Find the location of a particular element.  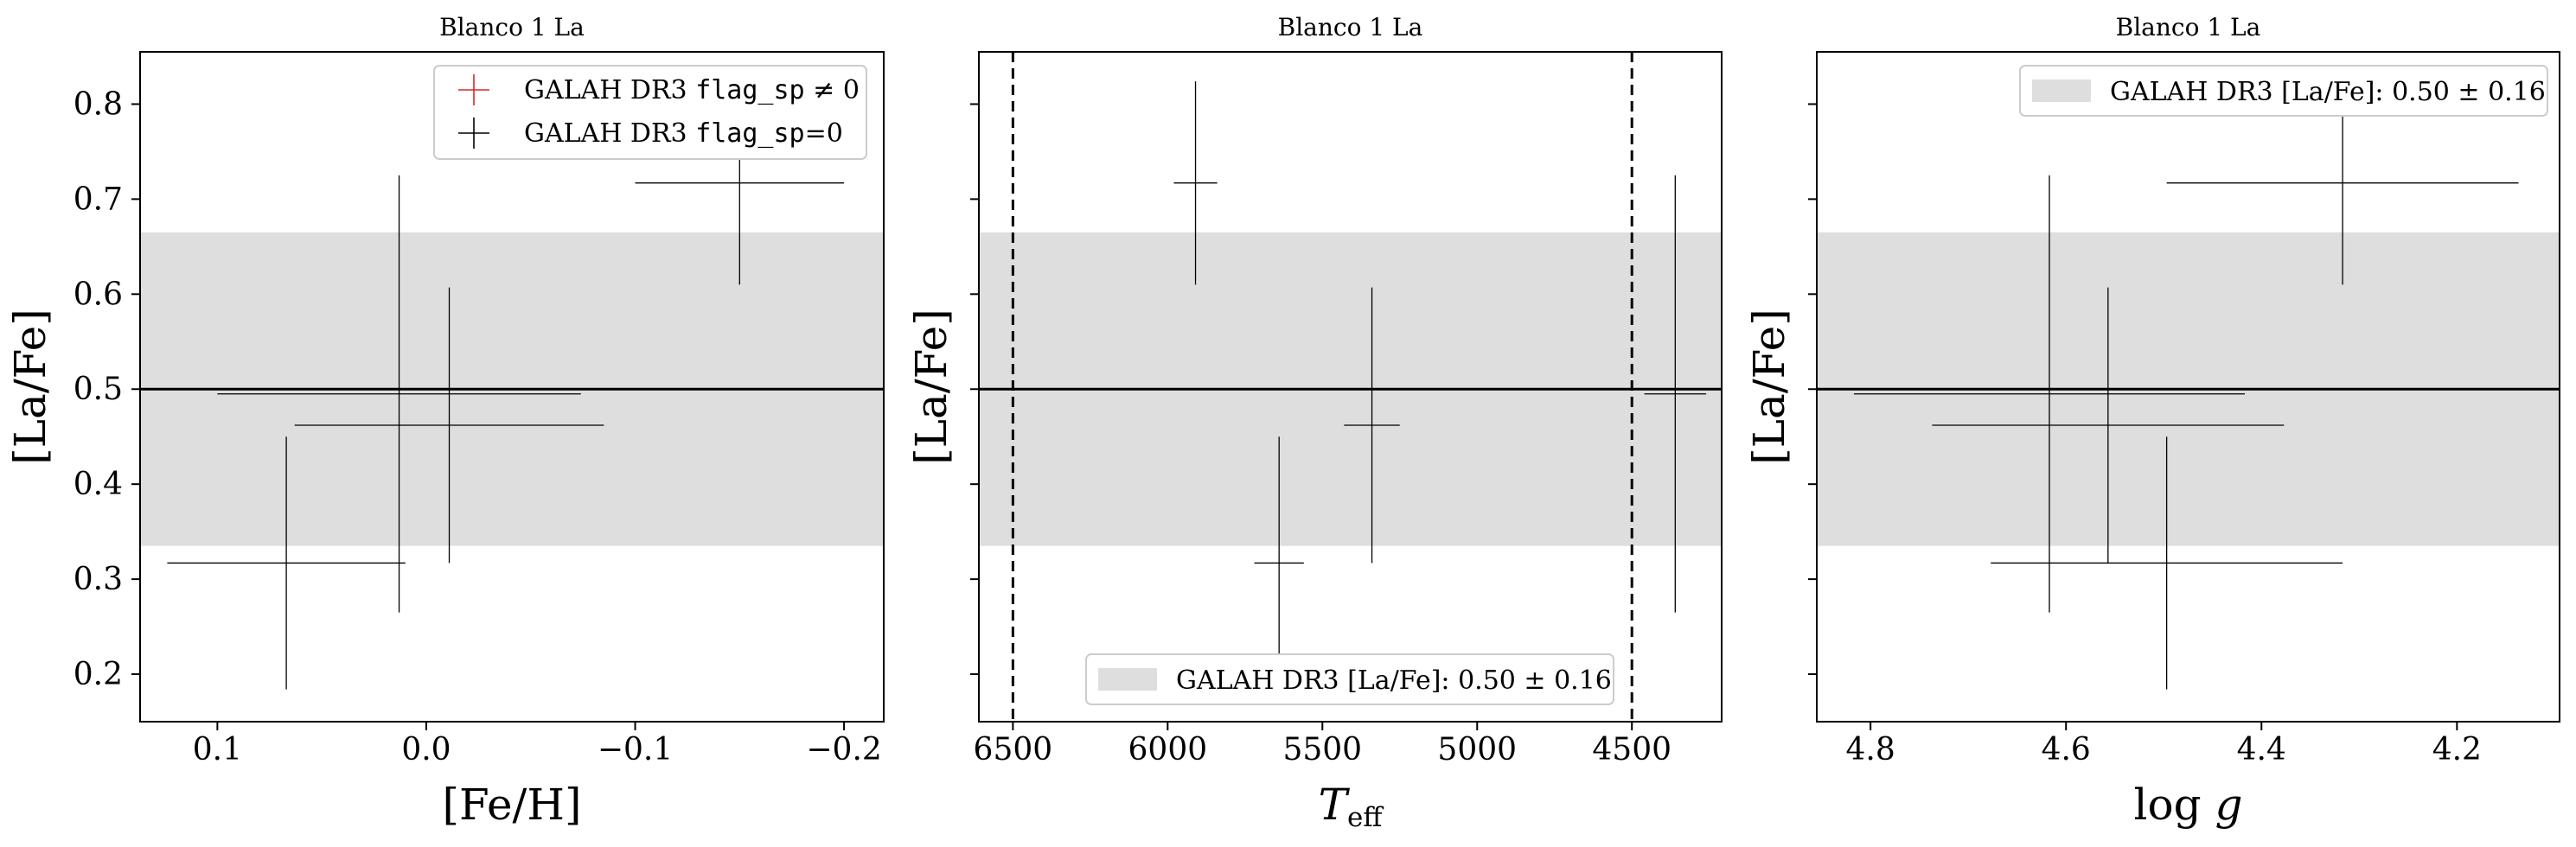

y-tick-label: 0.5 is located at coordinates (99, 389).